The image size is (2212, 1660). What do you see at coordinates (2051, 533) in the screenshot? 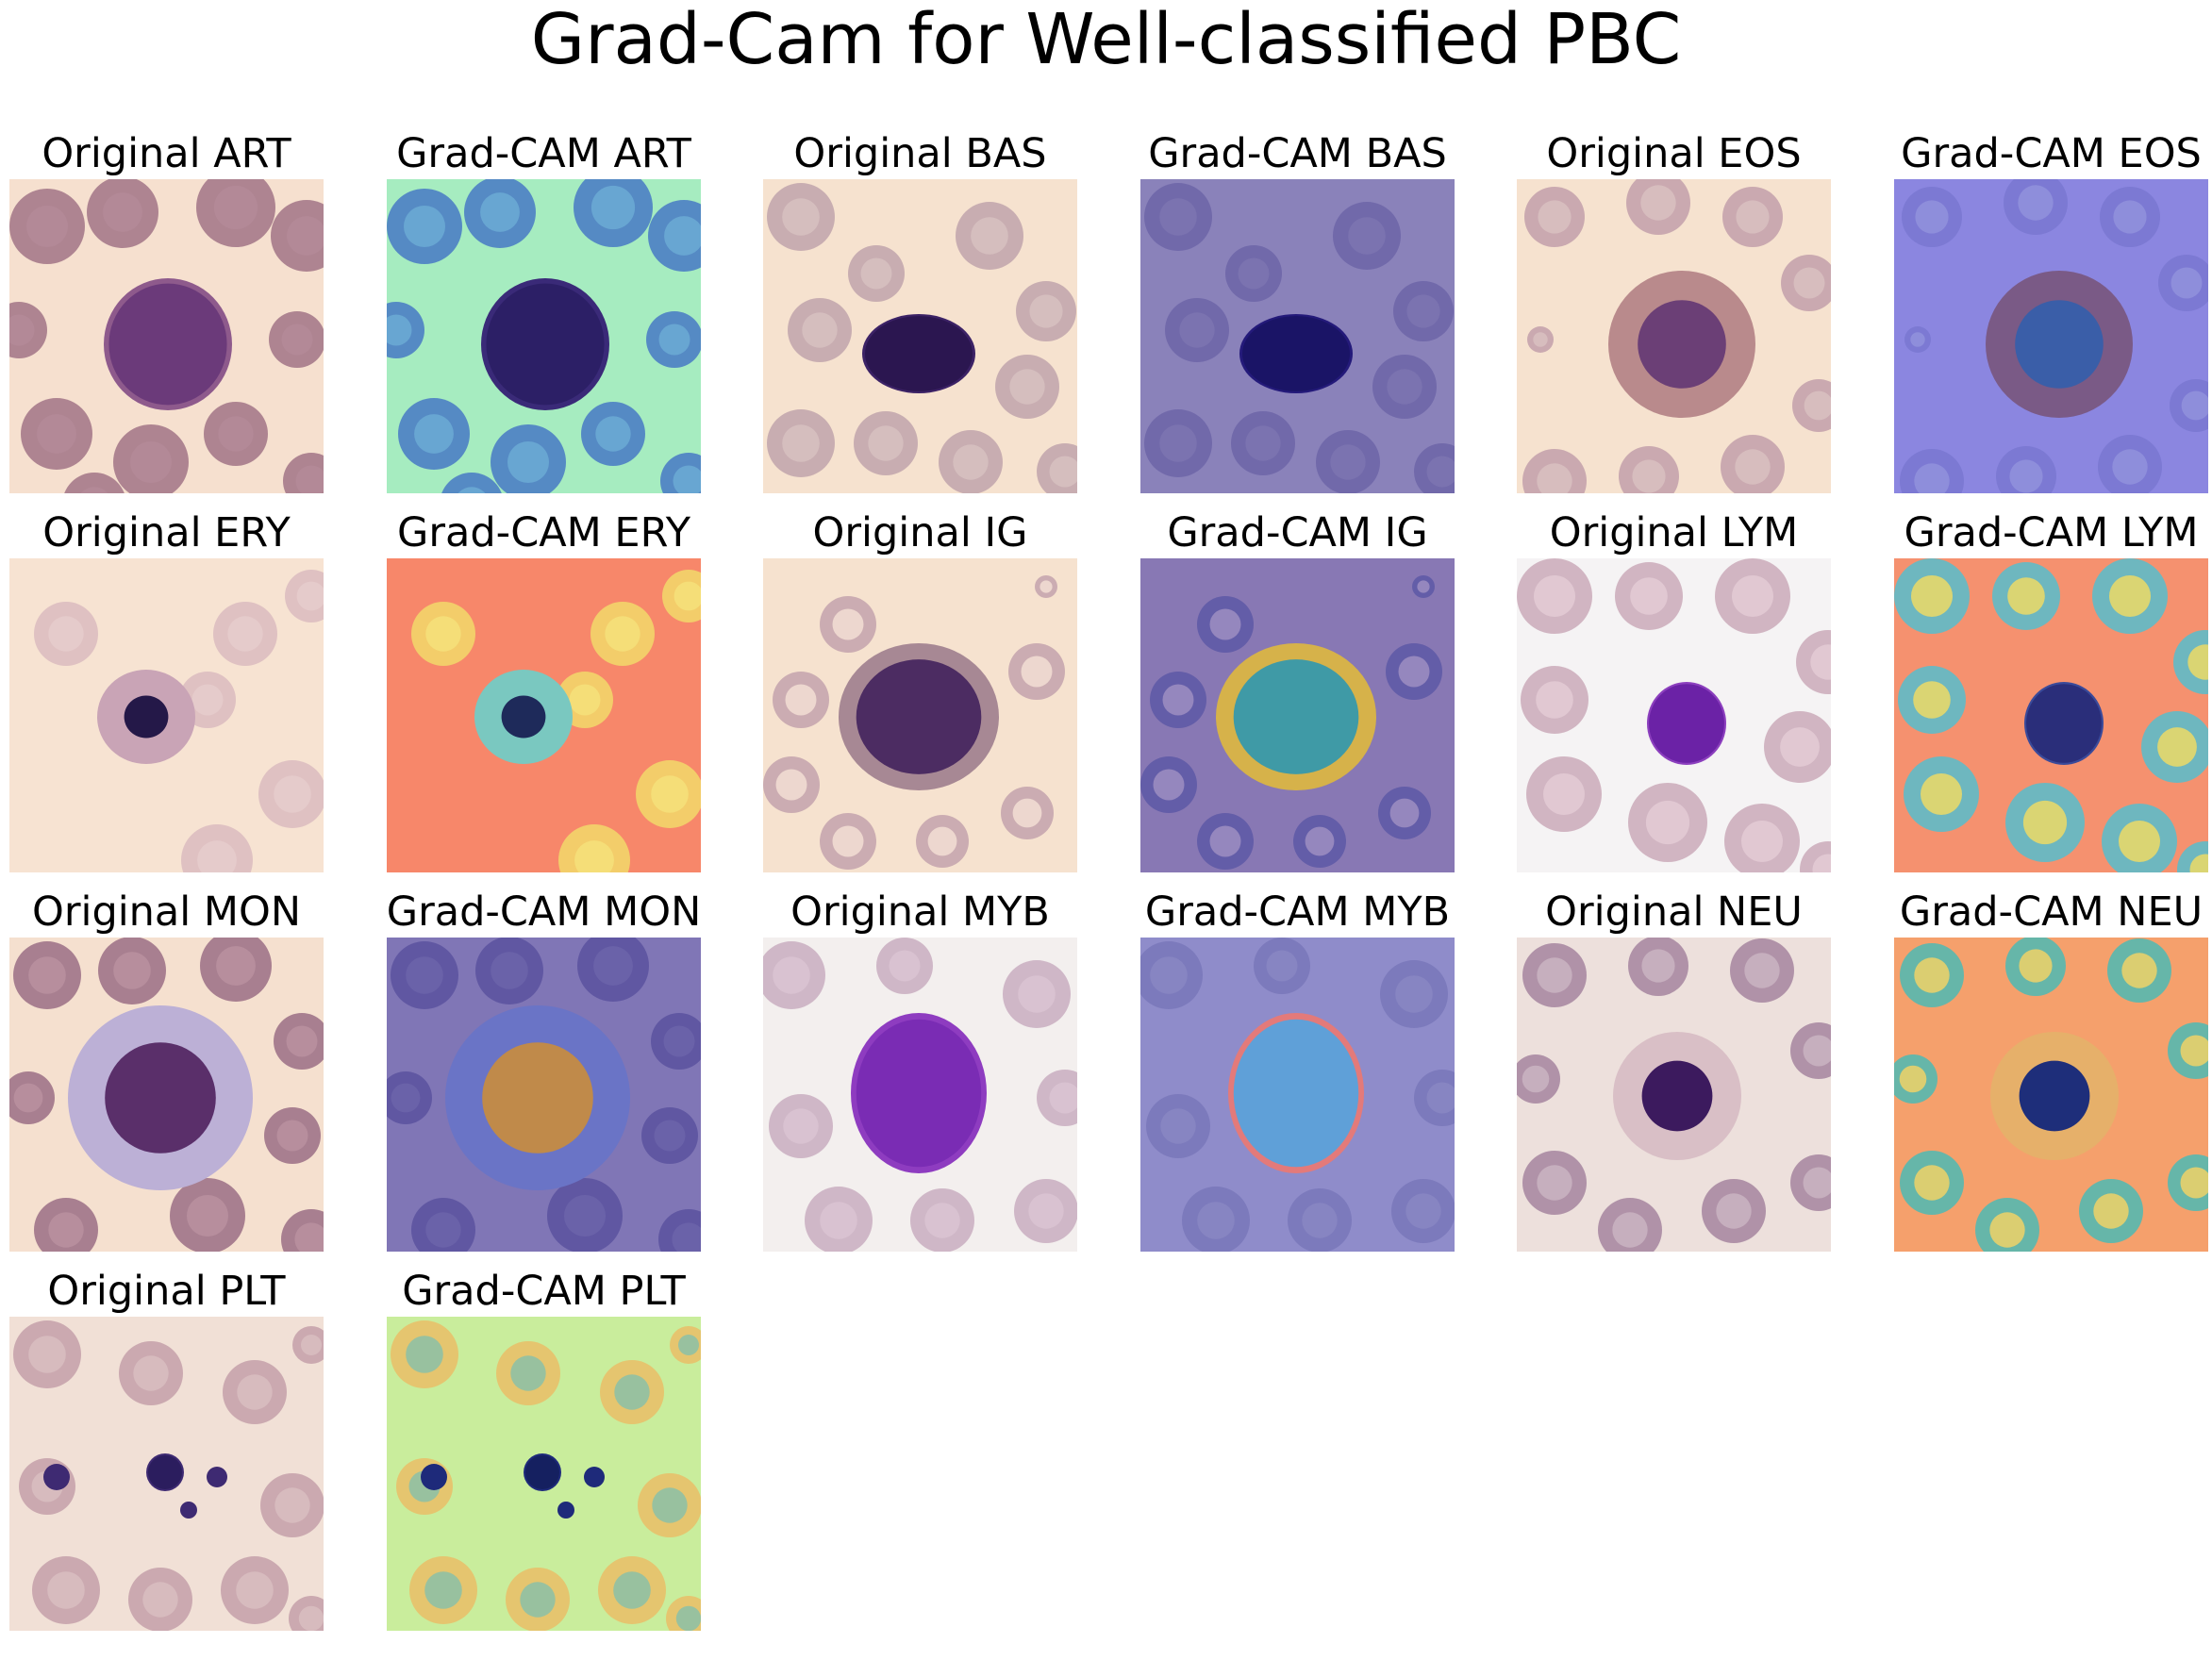
I see `panel-title: Grad-CAM LYM` at bounding box center [2051, 533].